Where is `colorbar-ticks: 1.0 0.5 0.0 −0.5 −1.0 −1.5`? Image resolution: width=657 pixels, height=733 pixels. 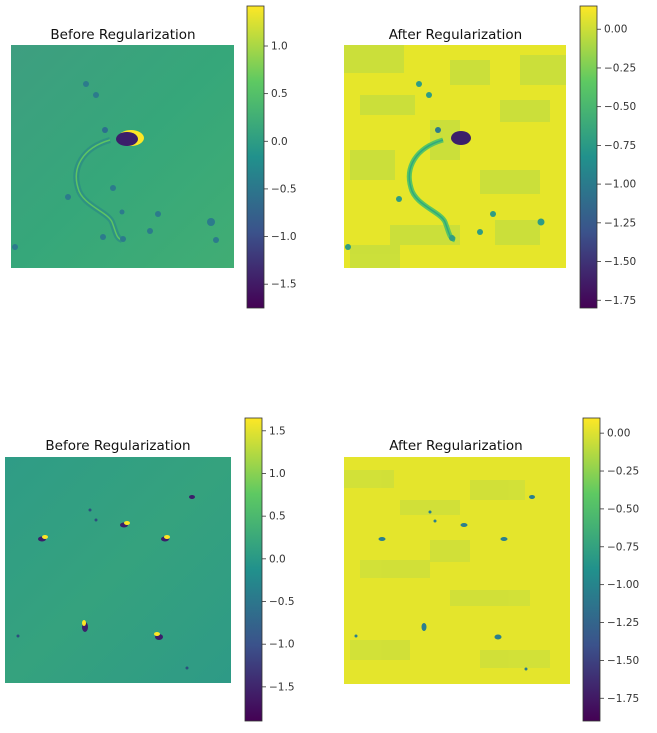 colorbar-ticks: 1.0 0.5 0.0 −0.5 −1.0 −1.5 is located at coordinates (280, 166).